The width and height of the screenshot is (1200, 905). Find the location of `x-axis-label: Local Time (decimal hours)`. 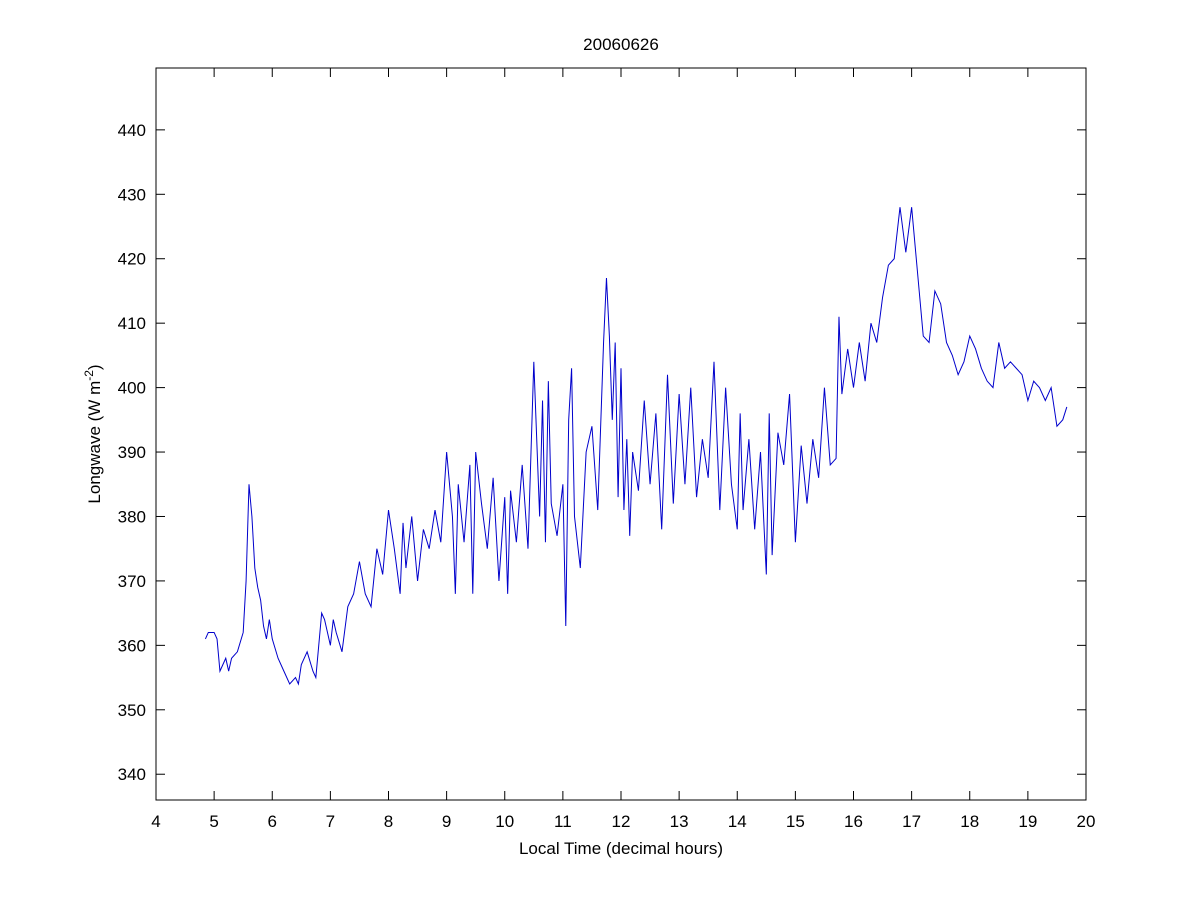

x-axis-label: Local Time (decimal hours) is located at coordinates (621, 848).